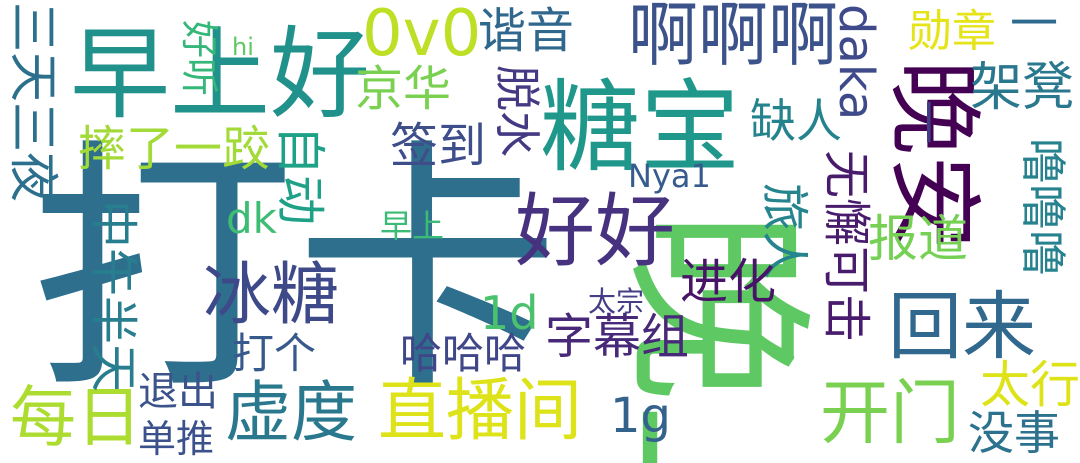  What do you see at coordinates (174, 149) in the screenshot?
I see `word-shuailejijiao: 摔了一跤` at bounding box center [174, 149].